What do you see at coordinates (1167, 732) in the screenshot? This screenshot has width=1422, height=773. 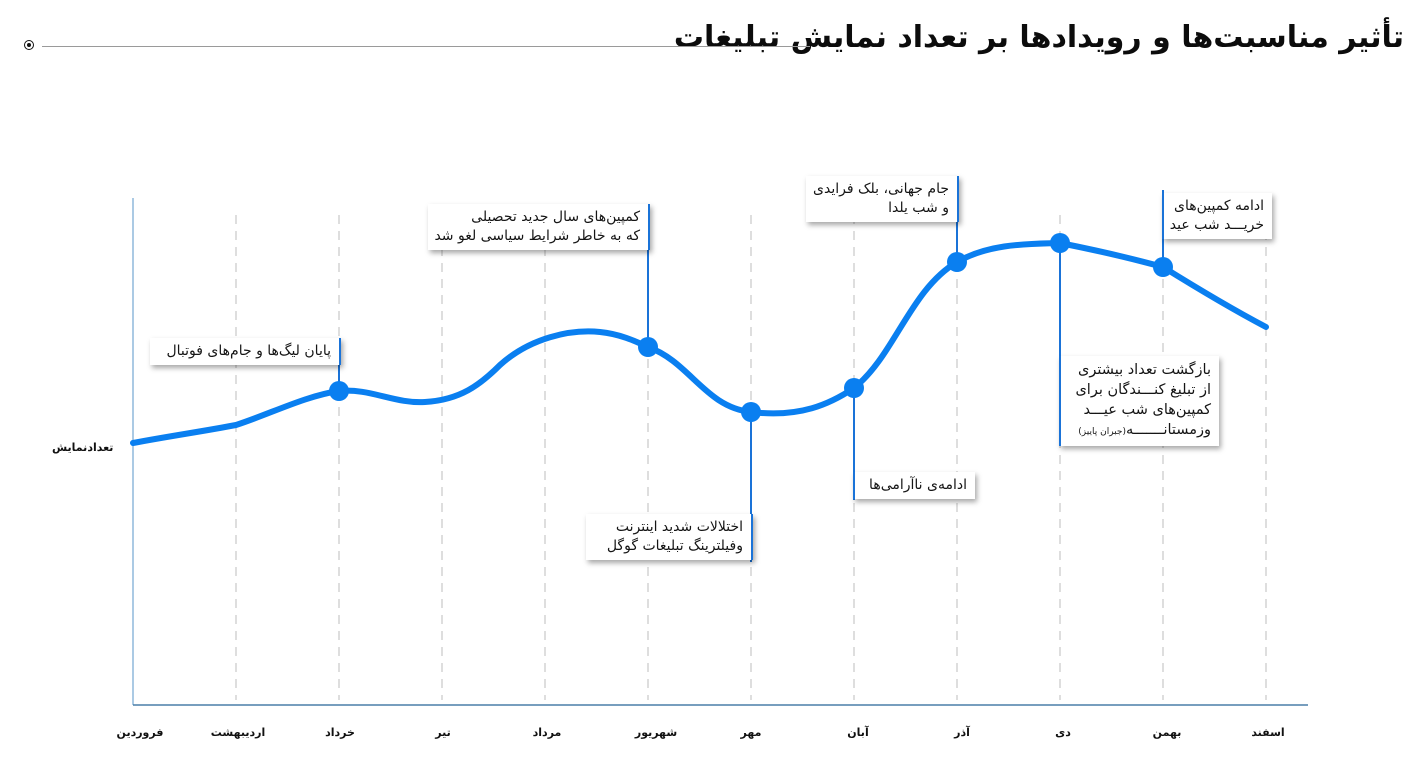 I see `x-tick-label: بهمن` at bounding box center [1167, 732].